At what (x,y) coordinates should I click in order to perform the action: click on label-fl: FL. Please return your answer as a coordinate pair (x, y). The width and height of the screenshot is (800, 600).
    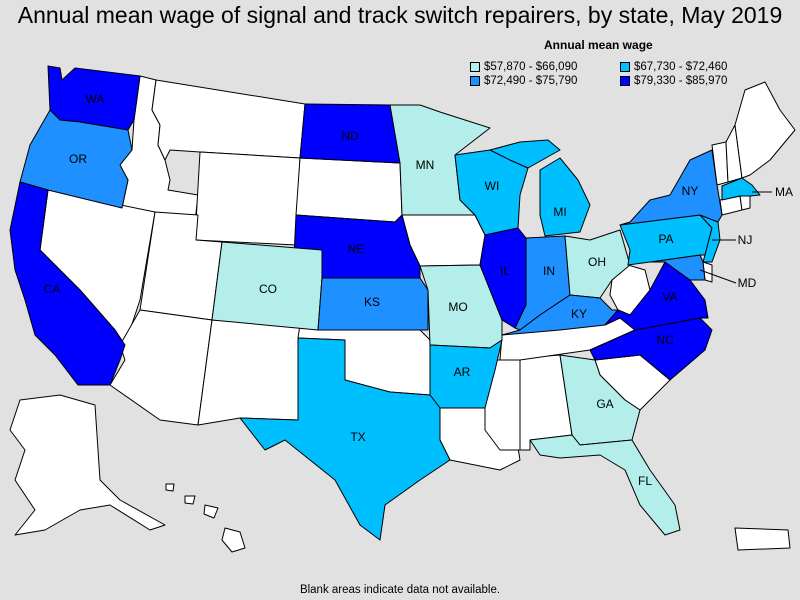
    Looking at the image, I should click on (645, 481).